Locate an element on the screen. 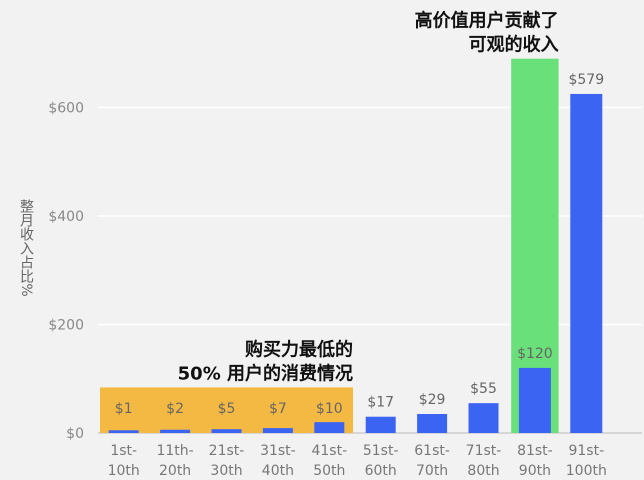  x-tick-label: 20th is located at coordinates (175, 471).